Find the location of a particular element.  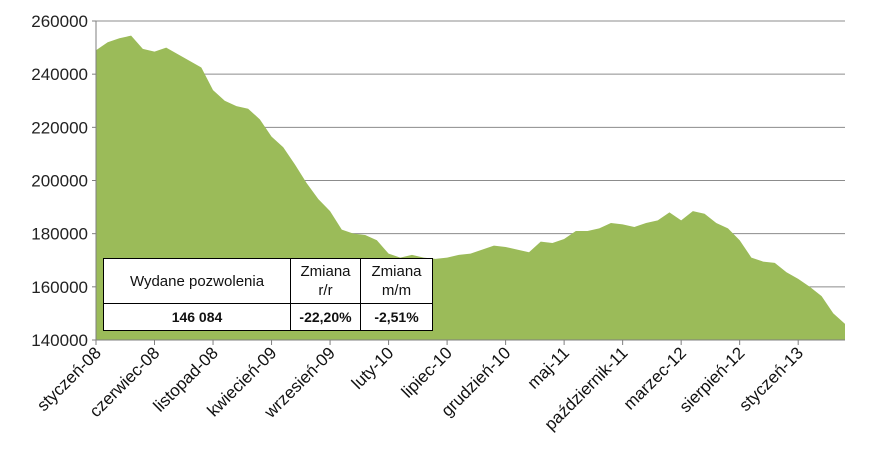

header-change-mom-line2: m/m is located at coordinates (396, 290).